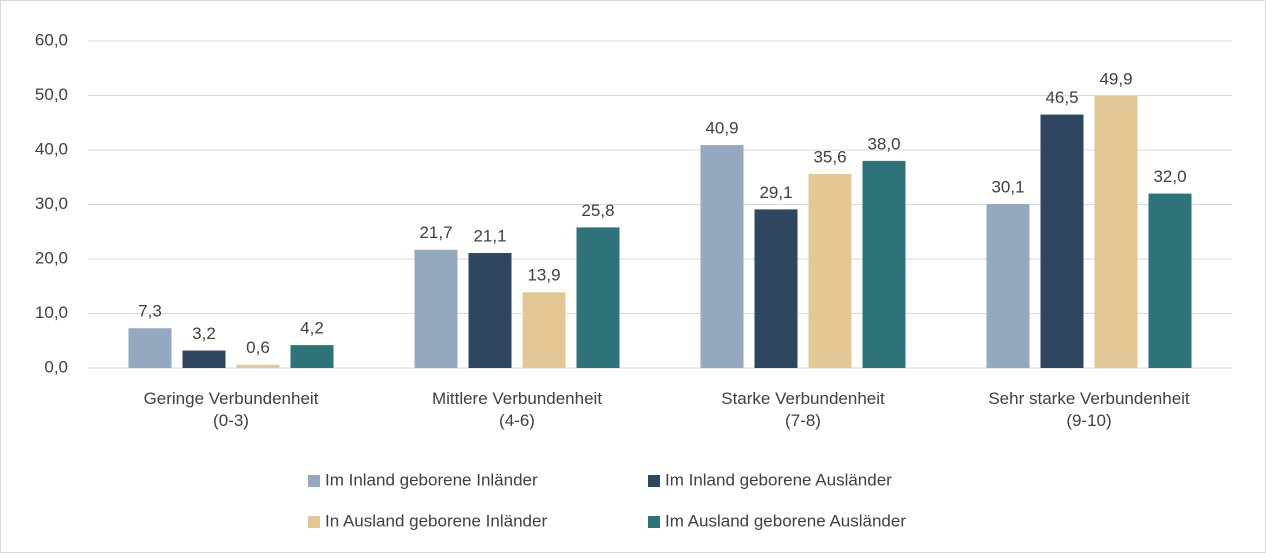 The image size is (1266, 558). I want to click on data-label: 29,1, so click(775, 192).